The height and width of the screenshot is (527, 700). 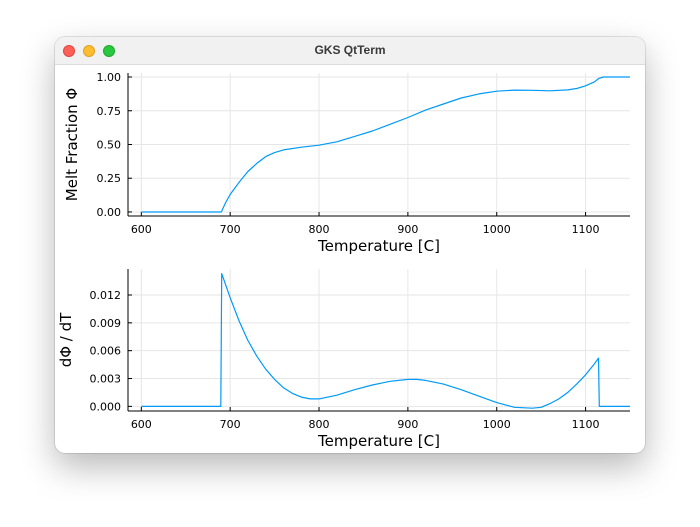 What do you see at coordinates (407, 229) in the screenshot?
I see `chart1-x-tick-label: 900` at bounding box center [407, 229].